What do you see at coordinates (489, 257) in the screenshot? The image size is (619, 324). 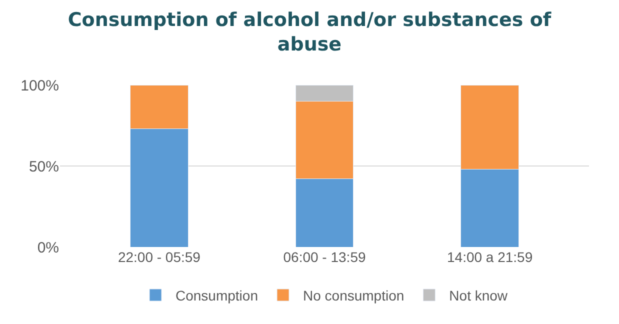 I see `x-tick-label: 14:00 a 21:59` at bounding box center [489, 257].